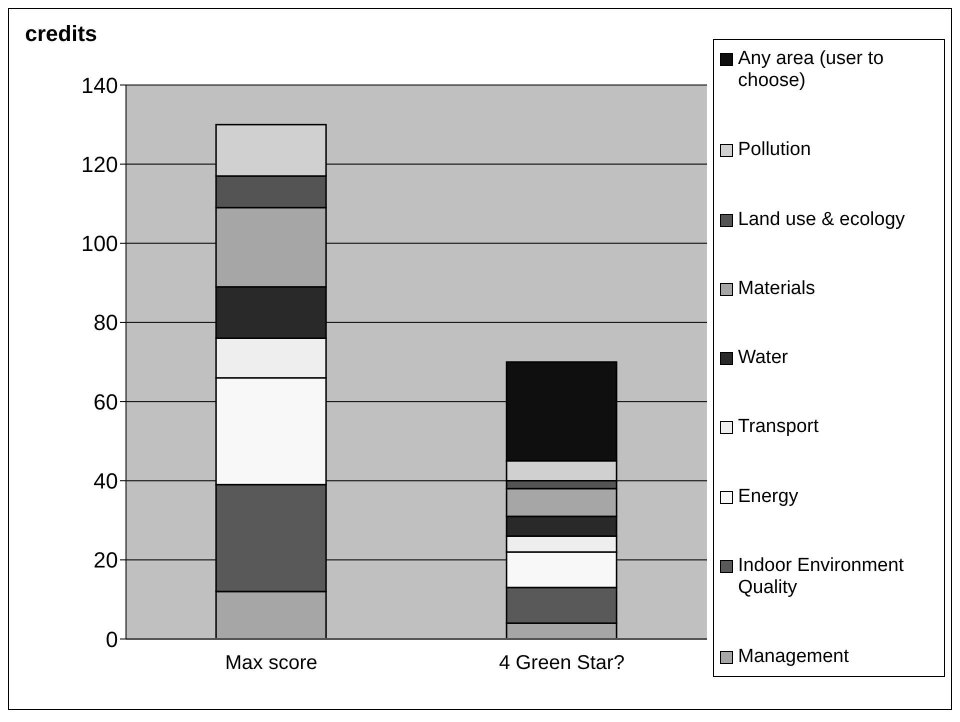  What do you see at coordinates (112, 639) in the screenshot?
I see `y-tick-label: 0` at bounding box center [112, 639].